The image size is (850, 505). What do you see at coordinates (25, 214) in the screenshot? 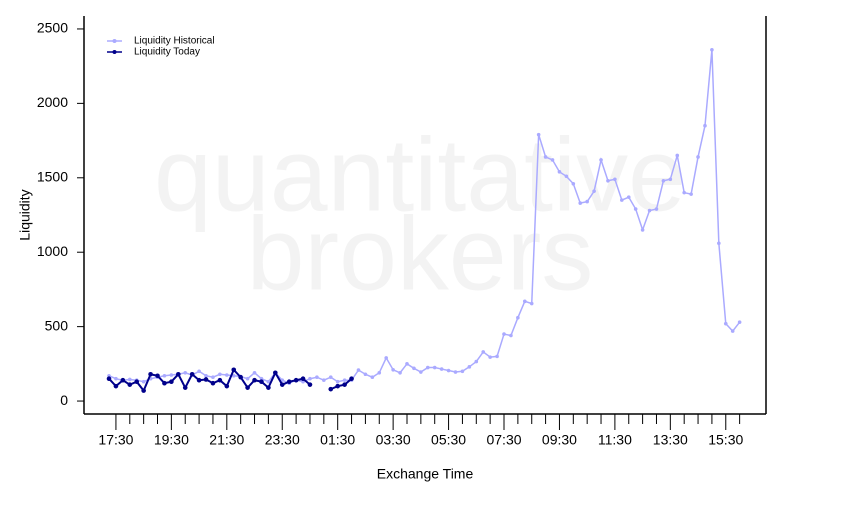
I see `y-axis-label: Liquidity` at bounding box center [25, 214].